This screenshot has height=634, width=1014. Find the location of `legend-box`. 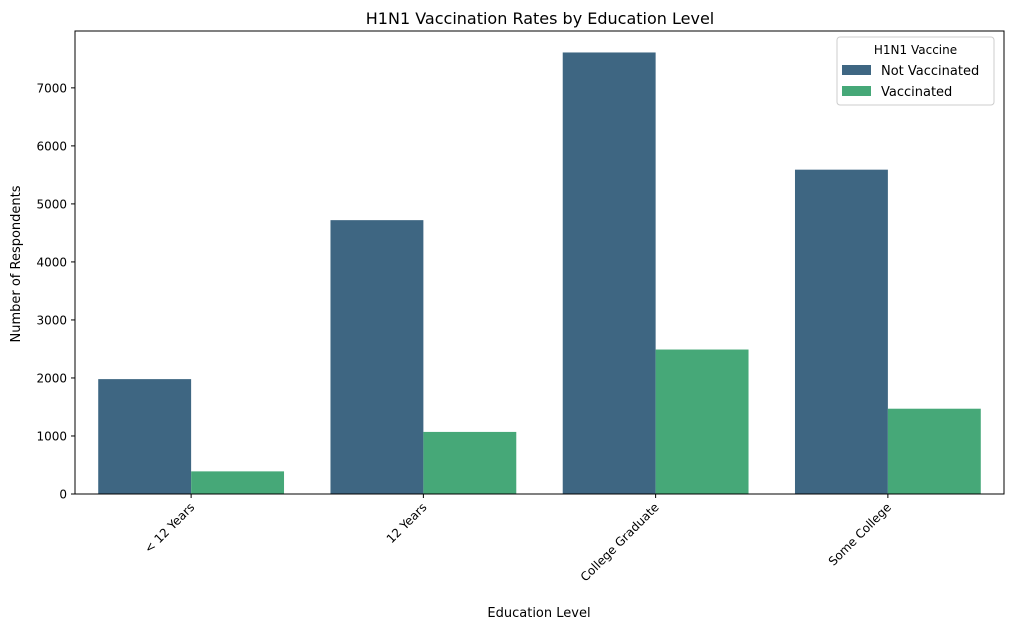

legend-box is located at coordinates (915, 71).